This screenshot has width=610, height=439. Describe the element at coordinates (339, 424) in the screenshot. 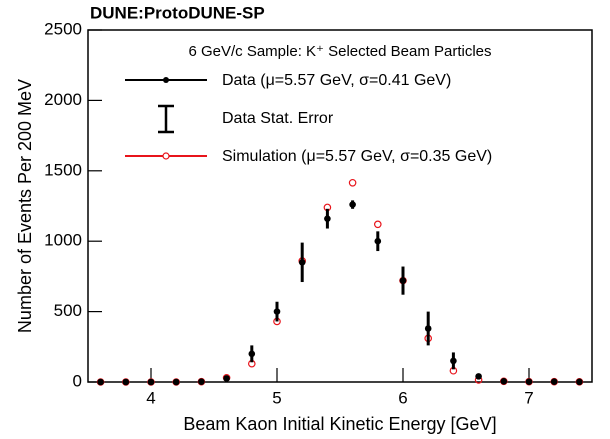

I see `x-axis-label: Beam Kaon Initial Kinetic Energy [GeV]` at that location.